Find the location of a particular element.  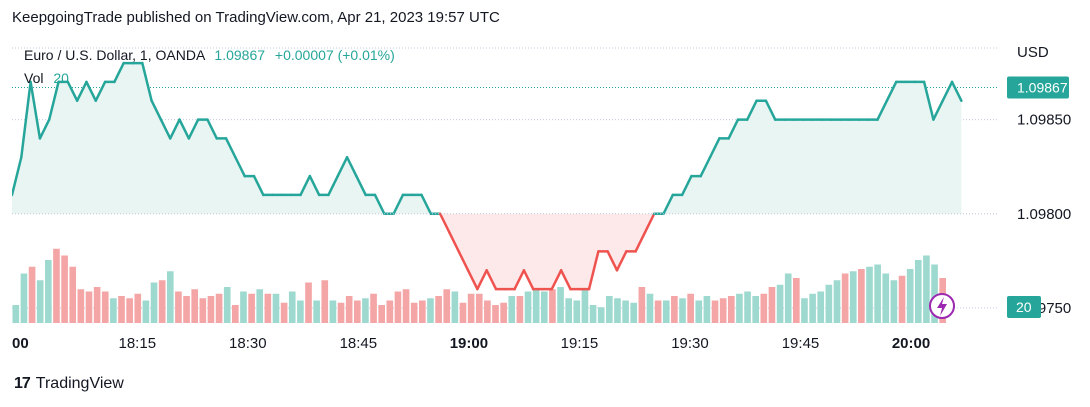

x-tick-label: 18:15 is located at coordinates (138, 343).